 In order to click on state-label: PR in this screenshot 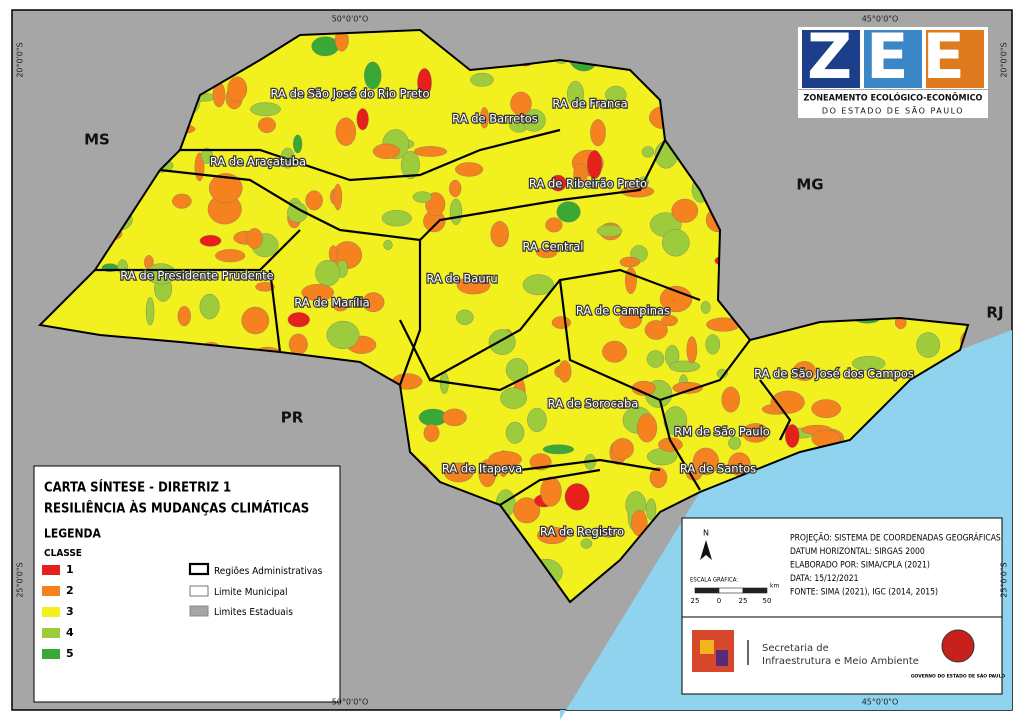, I will do `click(292, 418)`.